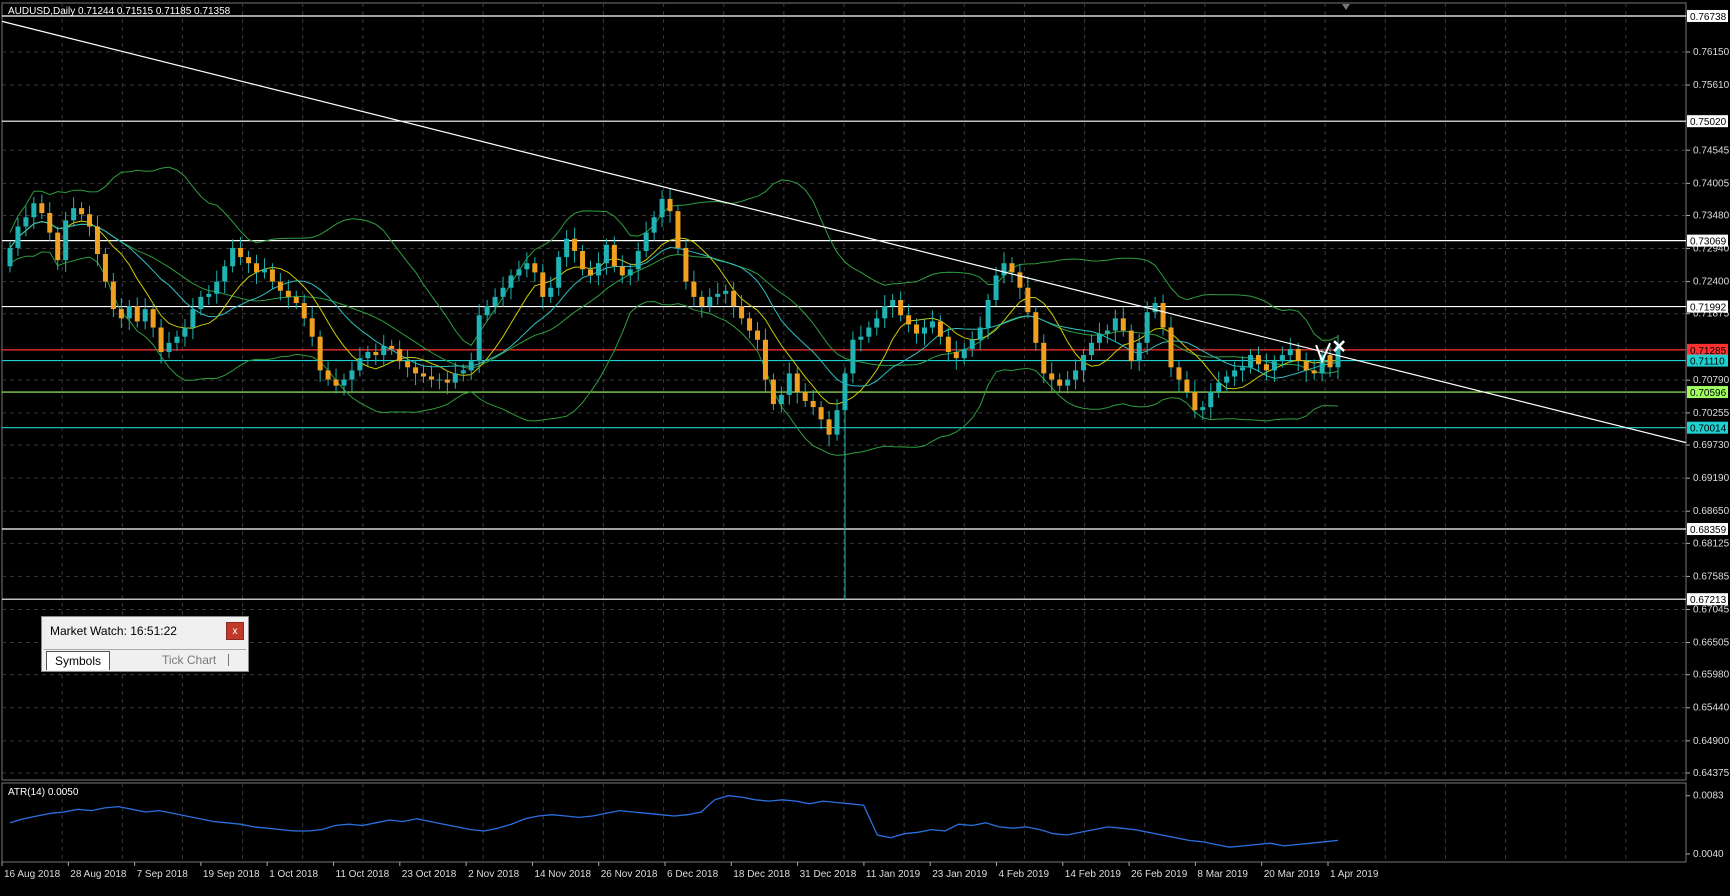 This screenshot has width=1730, height=896. I want to click on atr-header: ATR(14) 0.0050, so click(43, 792).